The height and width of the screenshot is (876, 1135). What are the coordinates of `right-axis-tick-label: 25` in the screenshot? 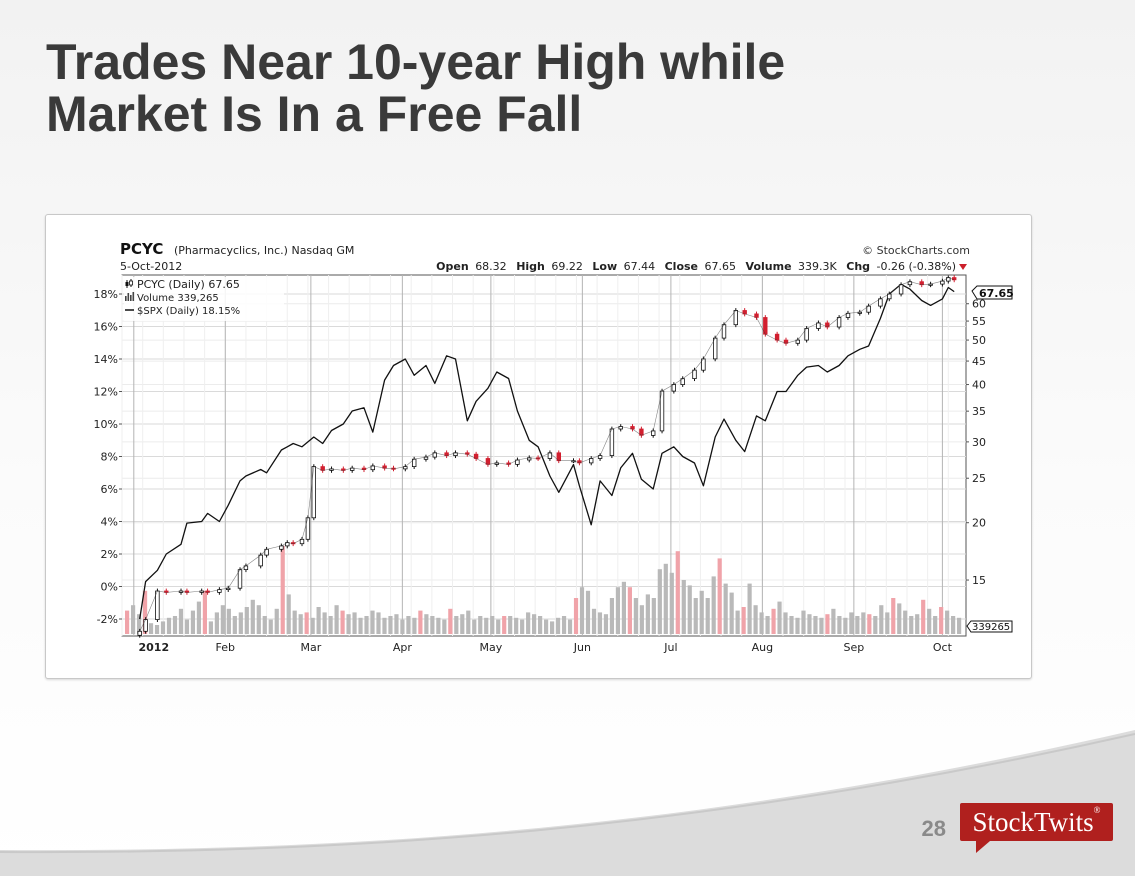 It's located at (979, 478).